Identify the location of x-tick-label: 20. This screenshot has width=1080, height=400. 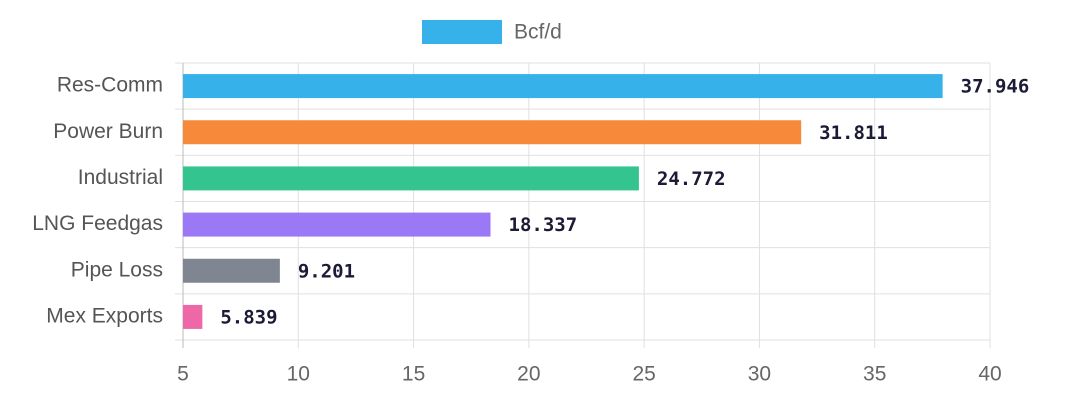
(528, 374).